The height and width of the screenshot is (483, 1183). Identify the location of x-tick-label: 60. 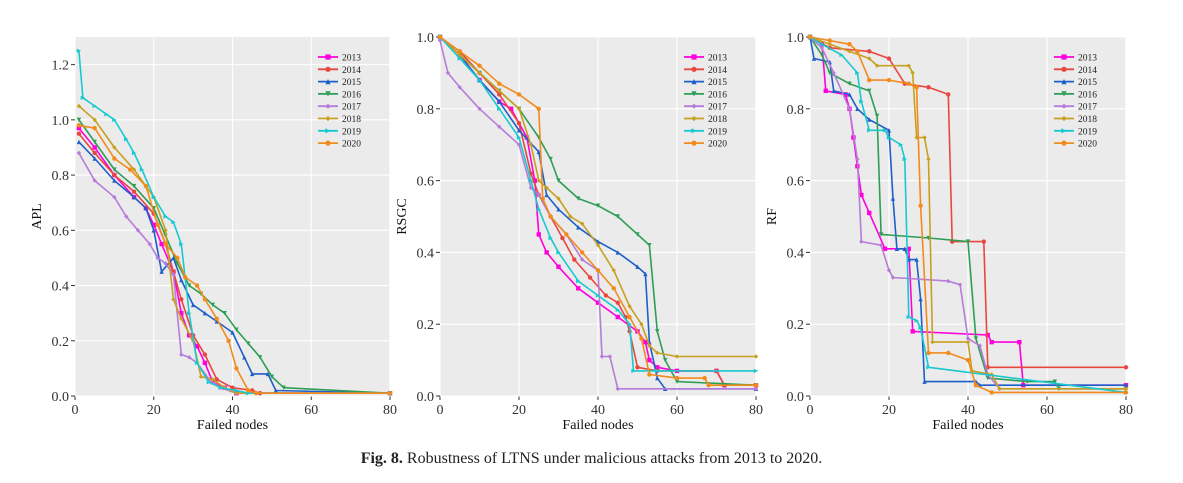
(677, 410).